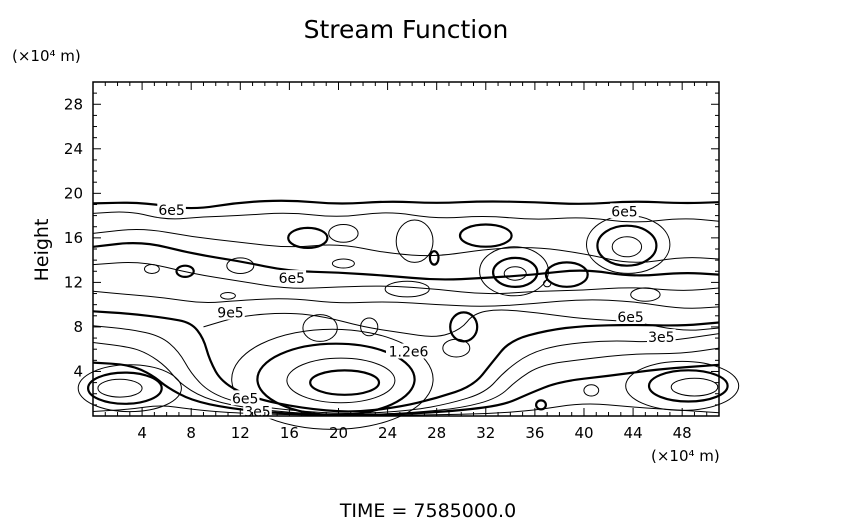  I want to click on x-tick-label-40: 40, so click(583, 433).